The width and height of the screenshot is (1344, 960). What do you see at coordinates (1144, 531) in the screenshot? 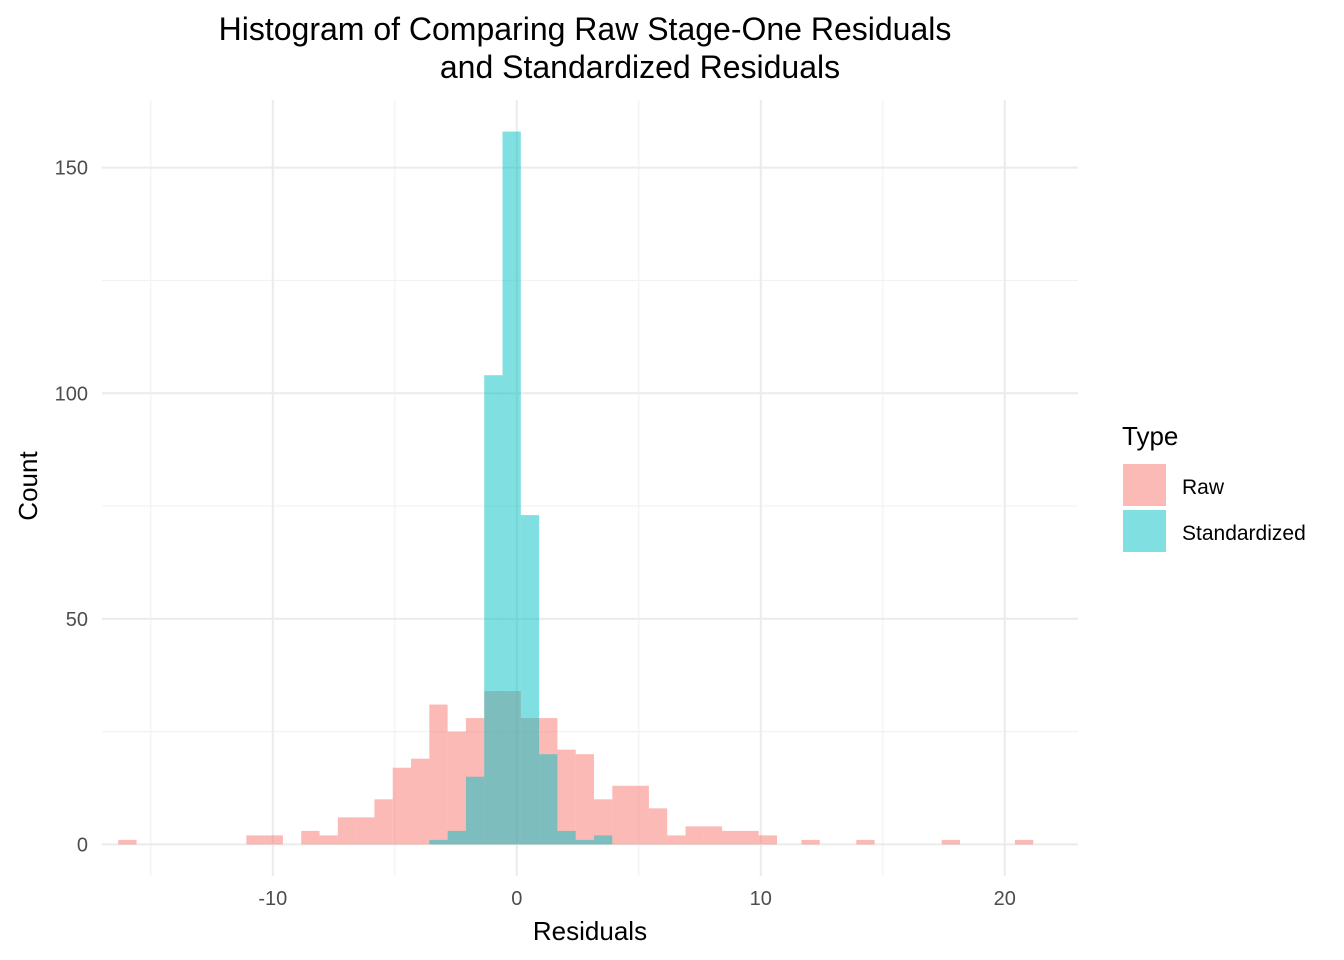
I see `legend-key-standardized` at bounding box center [1144, 531].